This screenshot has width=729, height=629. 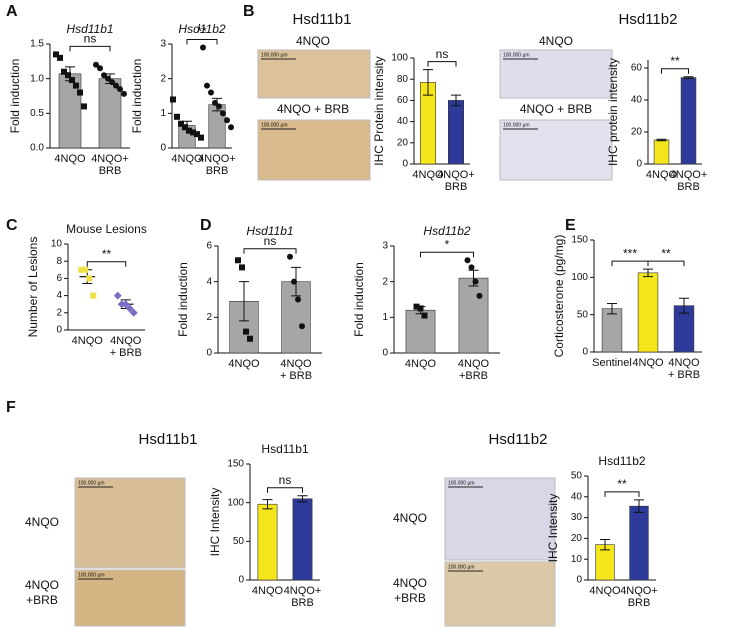 I want to click on panel-letter: A, so click(x=12, y=11).